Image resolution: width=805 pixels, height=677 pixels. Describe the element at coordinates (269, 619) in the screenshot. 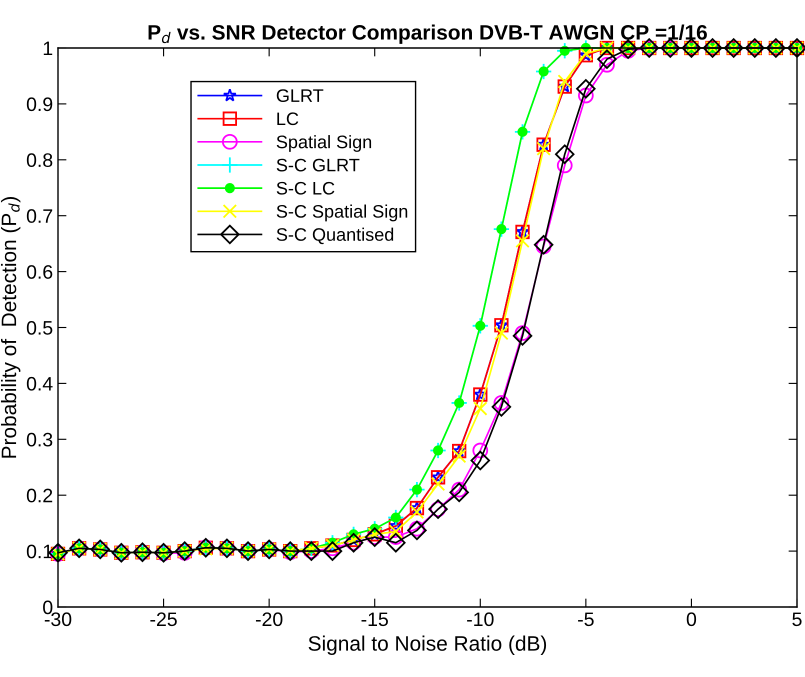

I see `x-tick-label: -20` at that location.